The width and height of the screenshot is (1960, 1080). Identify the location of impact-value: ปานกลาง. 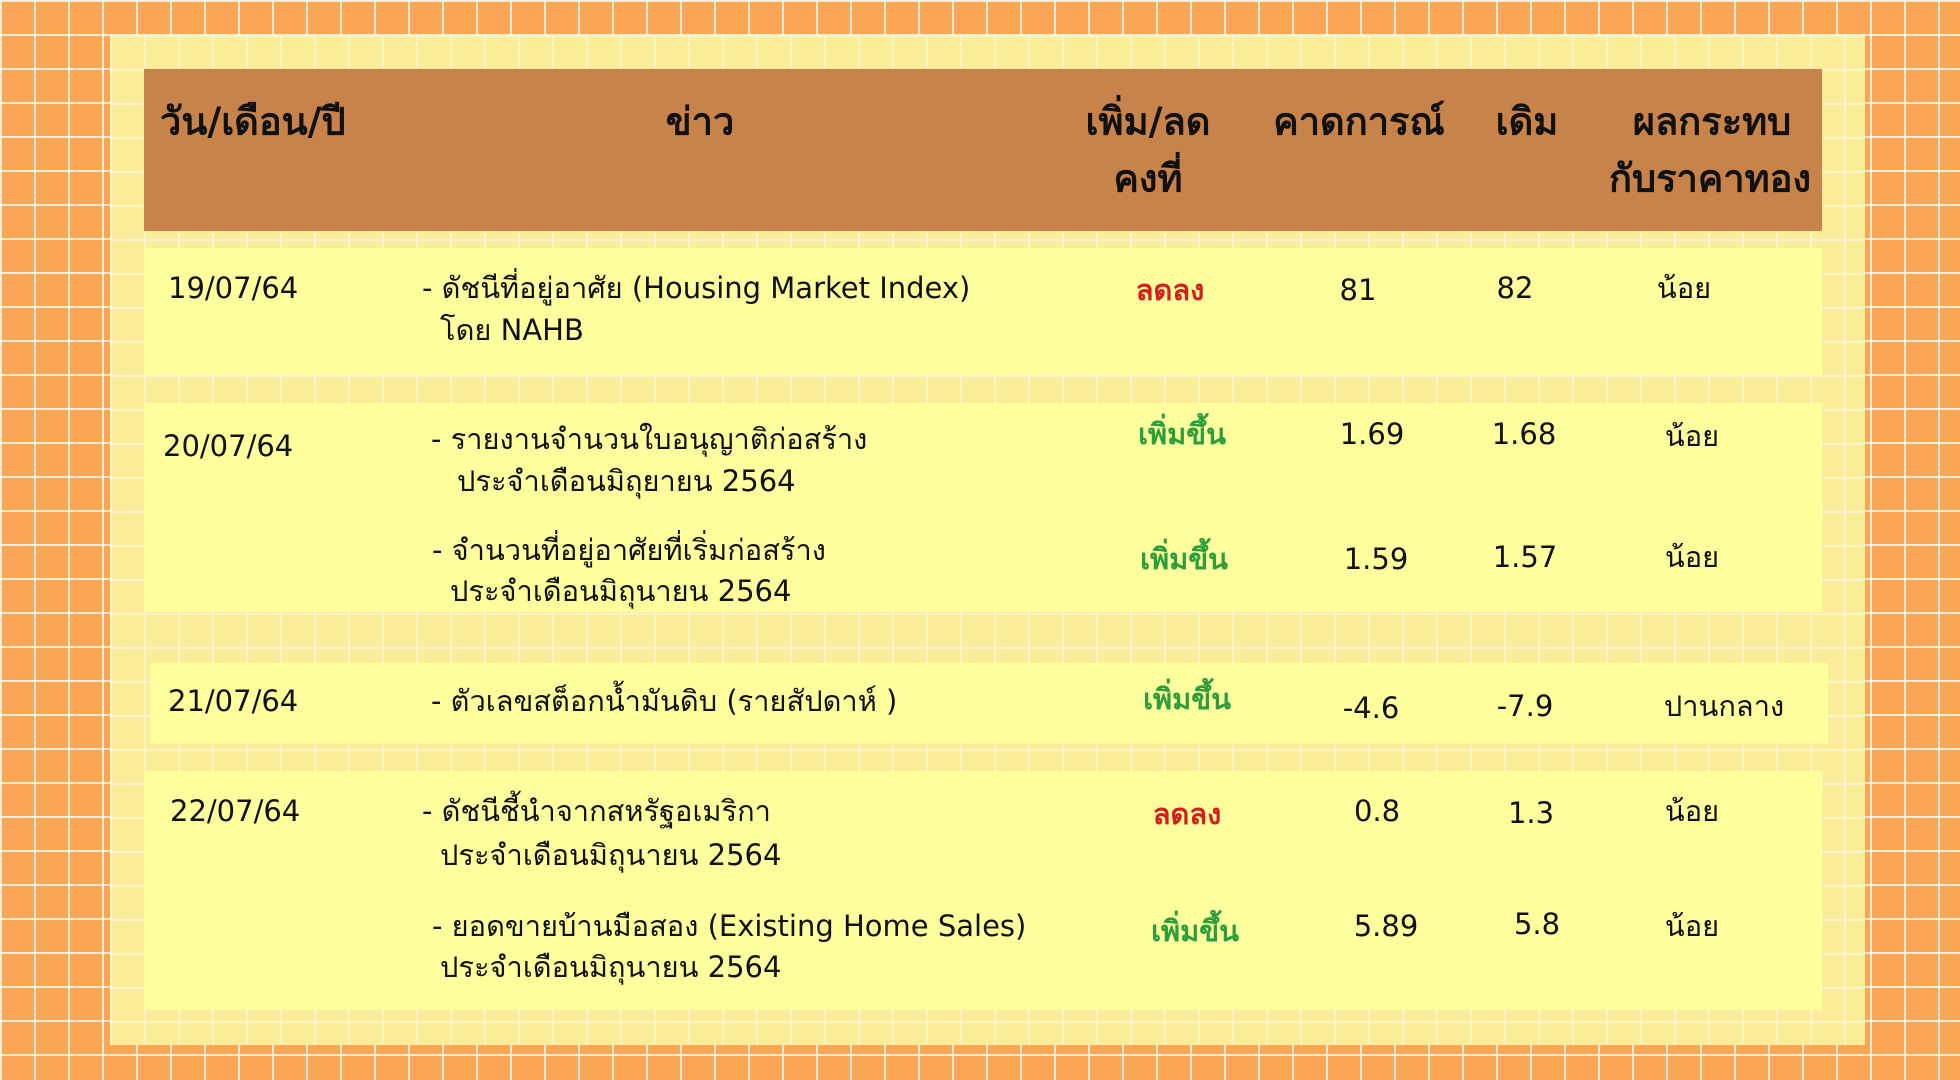
(1724, 706).